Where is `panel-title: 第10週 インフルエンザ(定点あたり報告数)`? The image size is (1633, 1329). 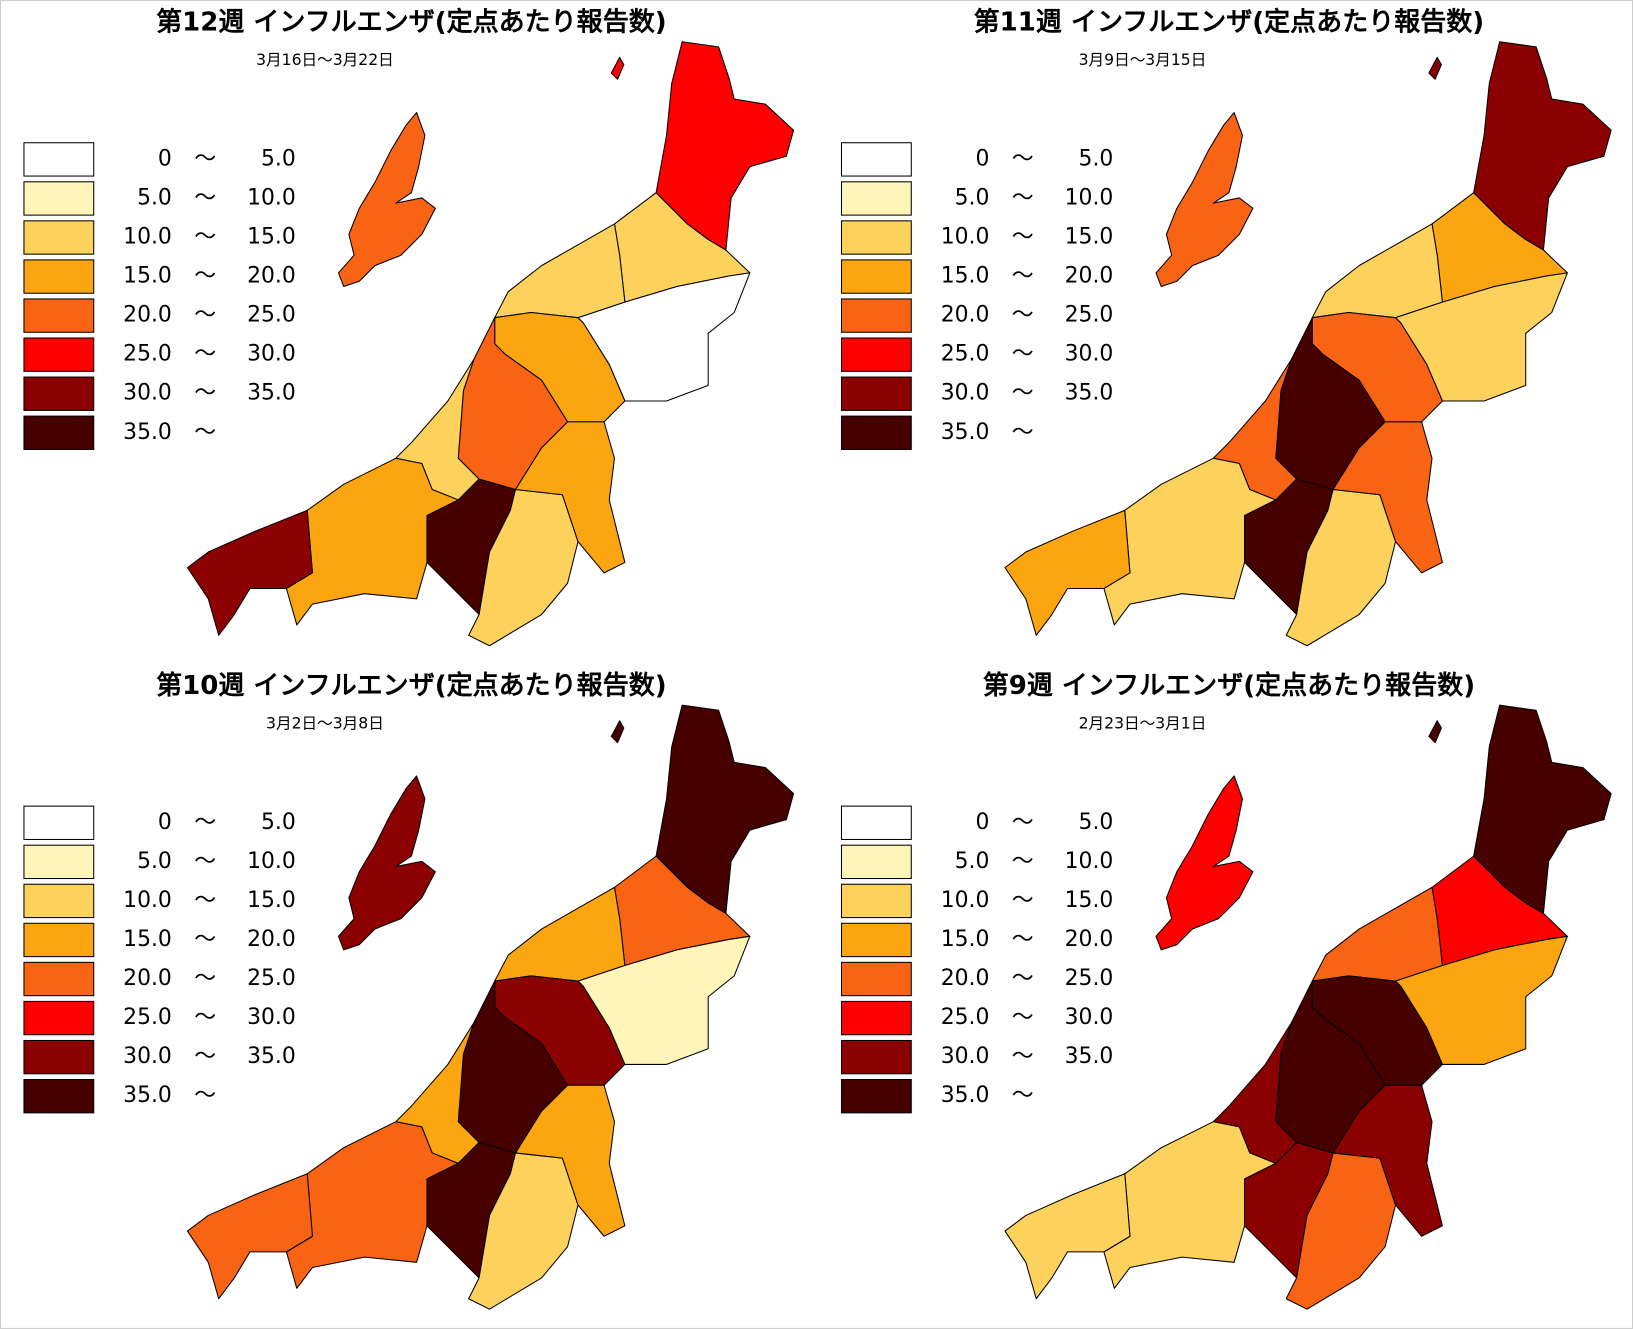
panel-title: 第10週 インフルエンザ(定点あたり報告数) is located at coordinates (411, 685).